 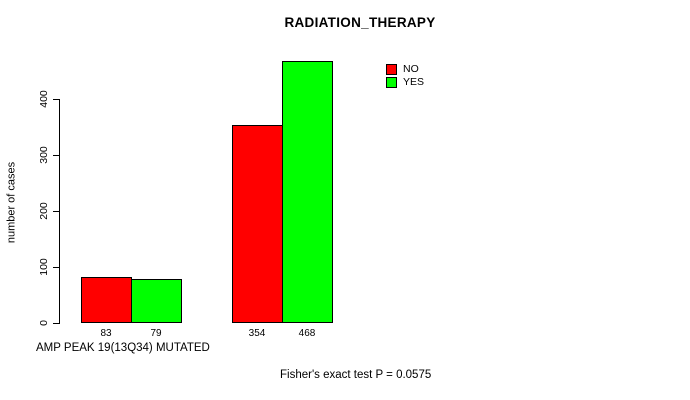 I want to click on y-tick-label: 0, so click(x=44, y=323).